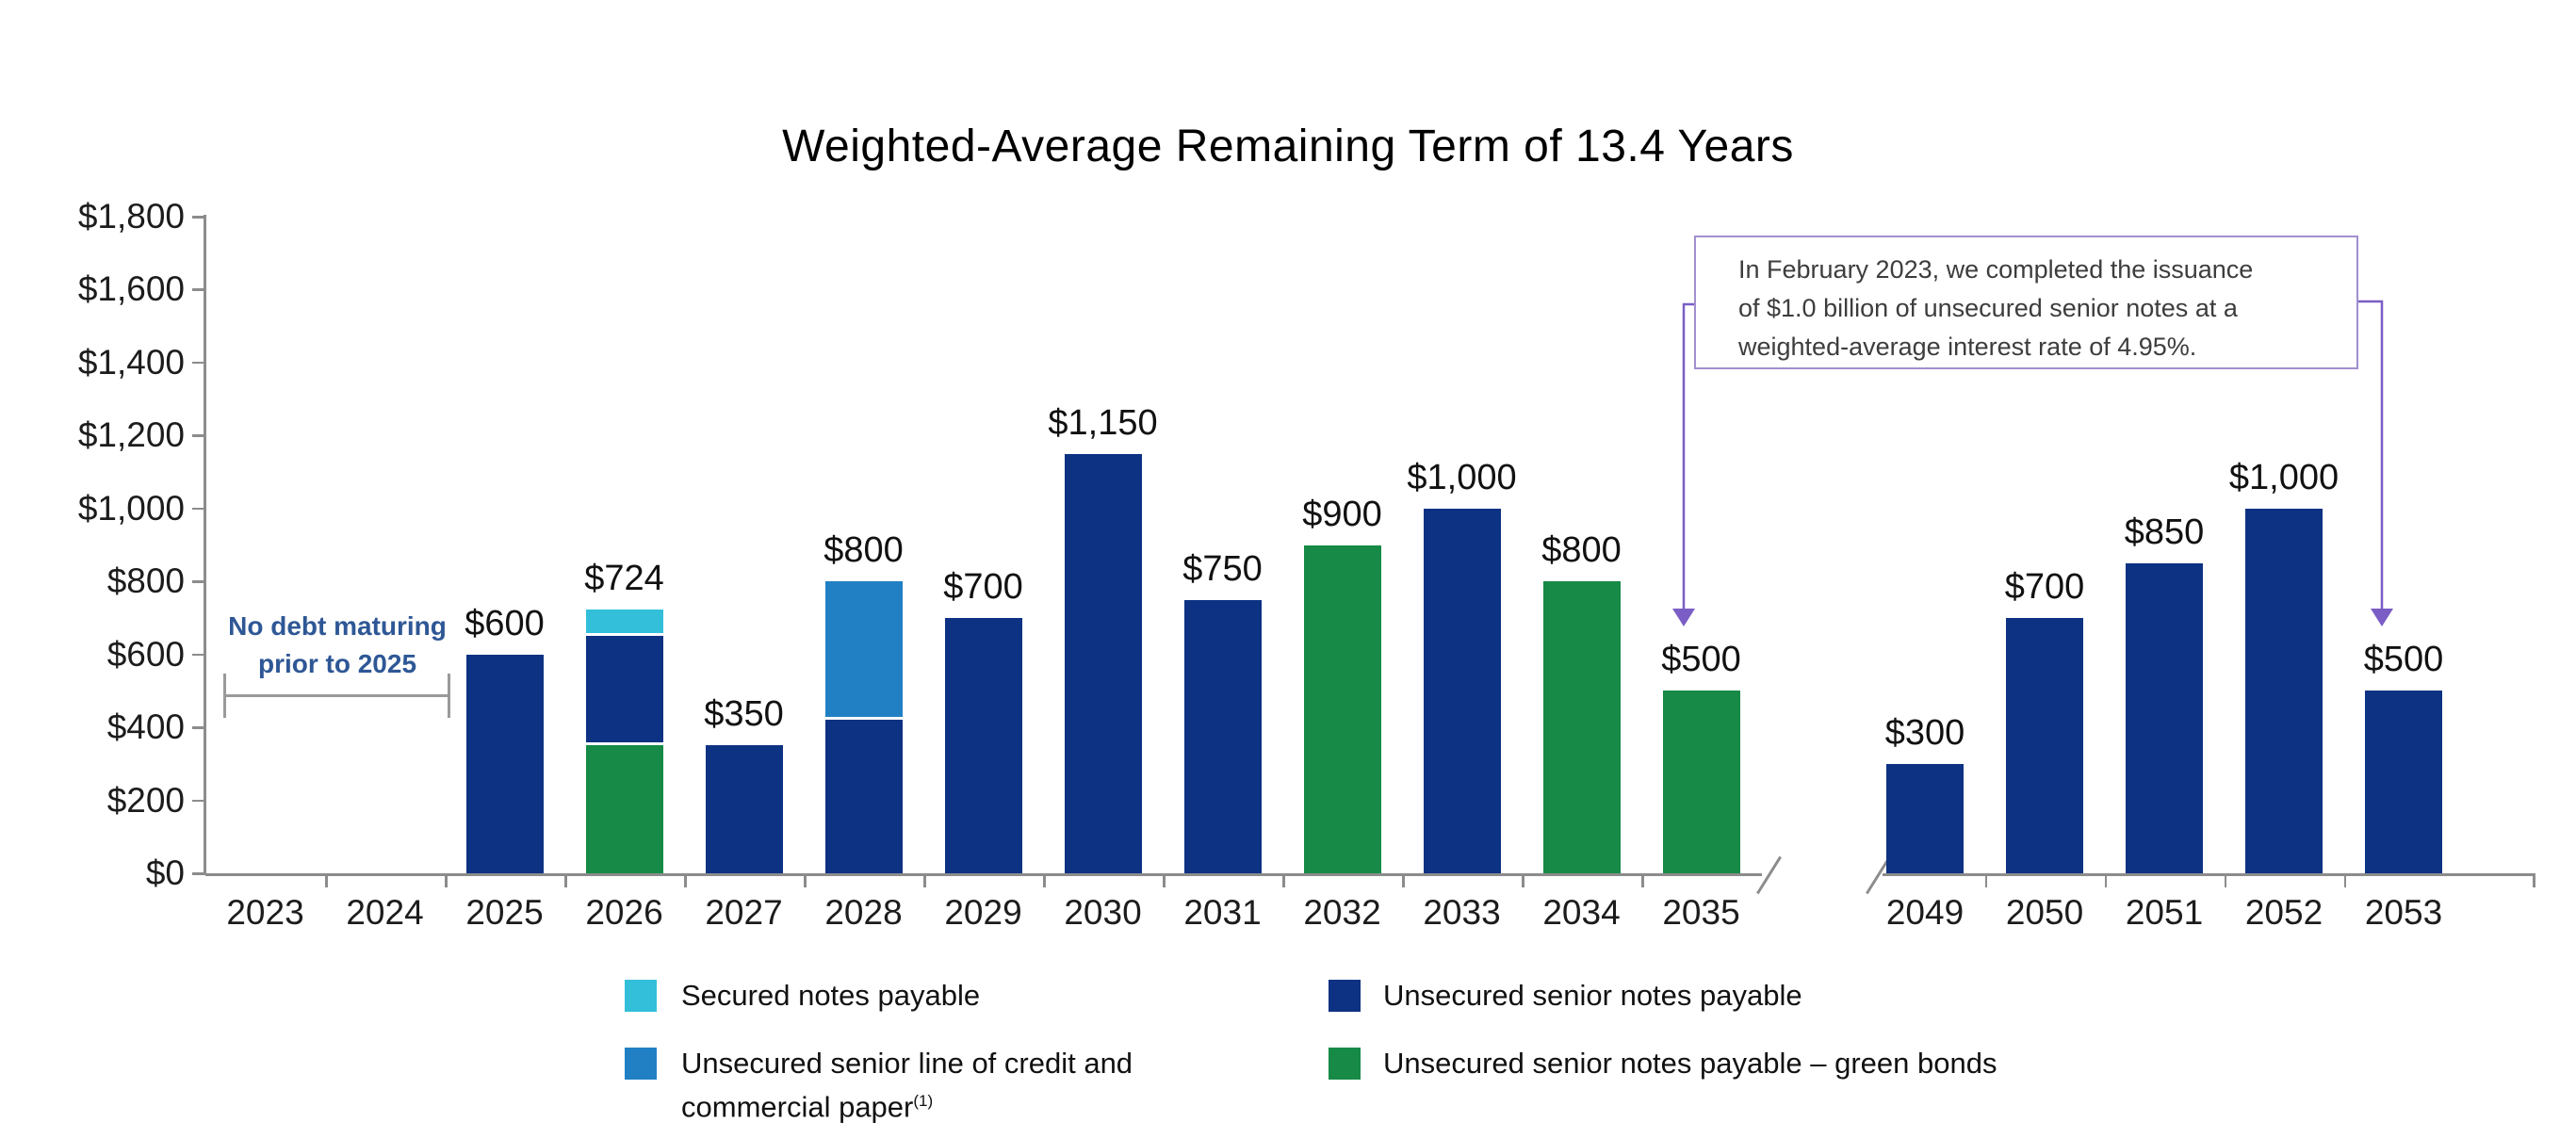 The width and height of the screenshot is (2576, 1138). What do you see at coordinates (131, 435) in the screenshot?
I see `y-tick-label: $1,200` at bounding box center [131, 435].